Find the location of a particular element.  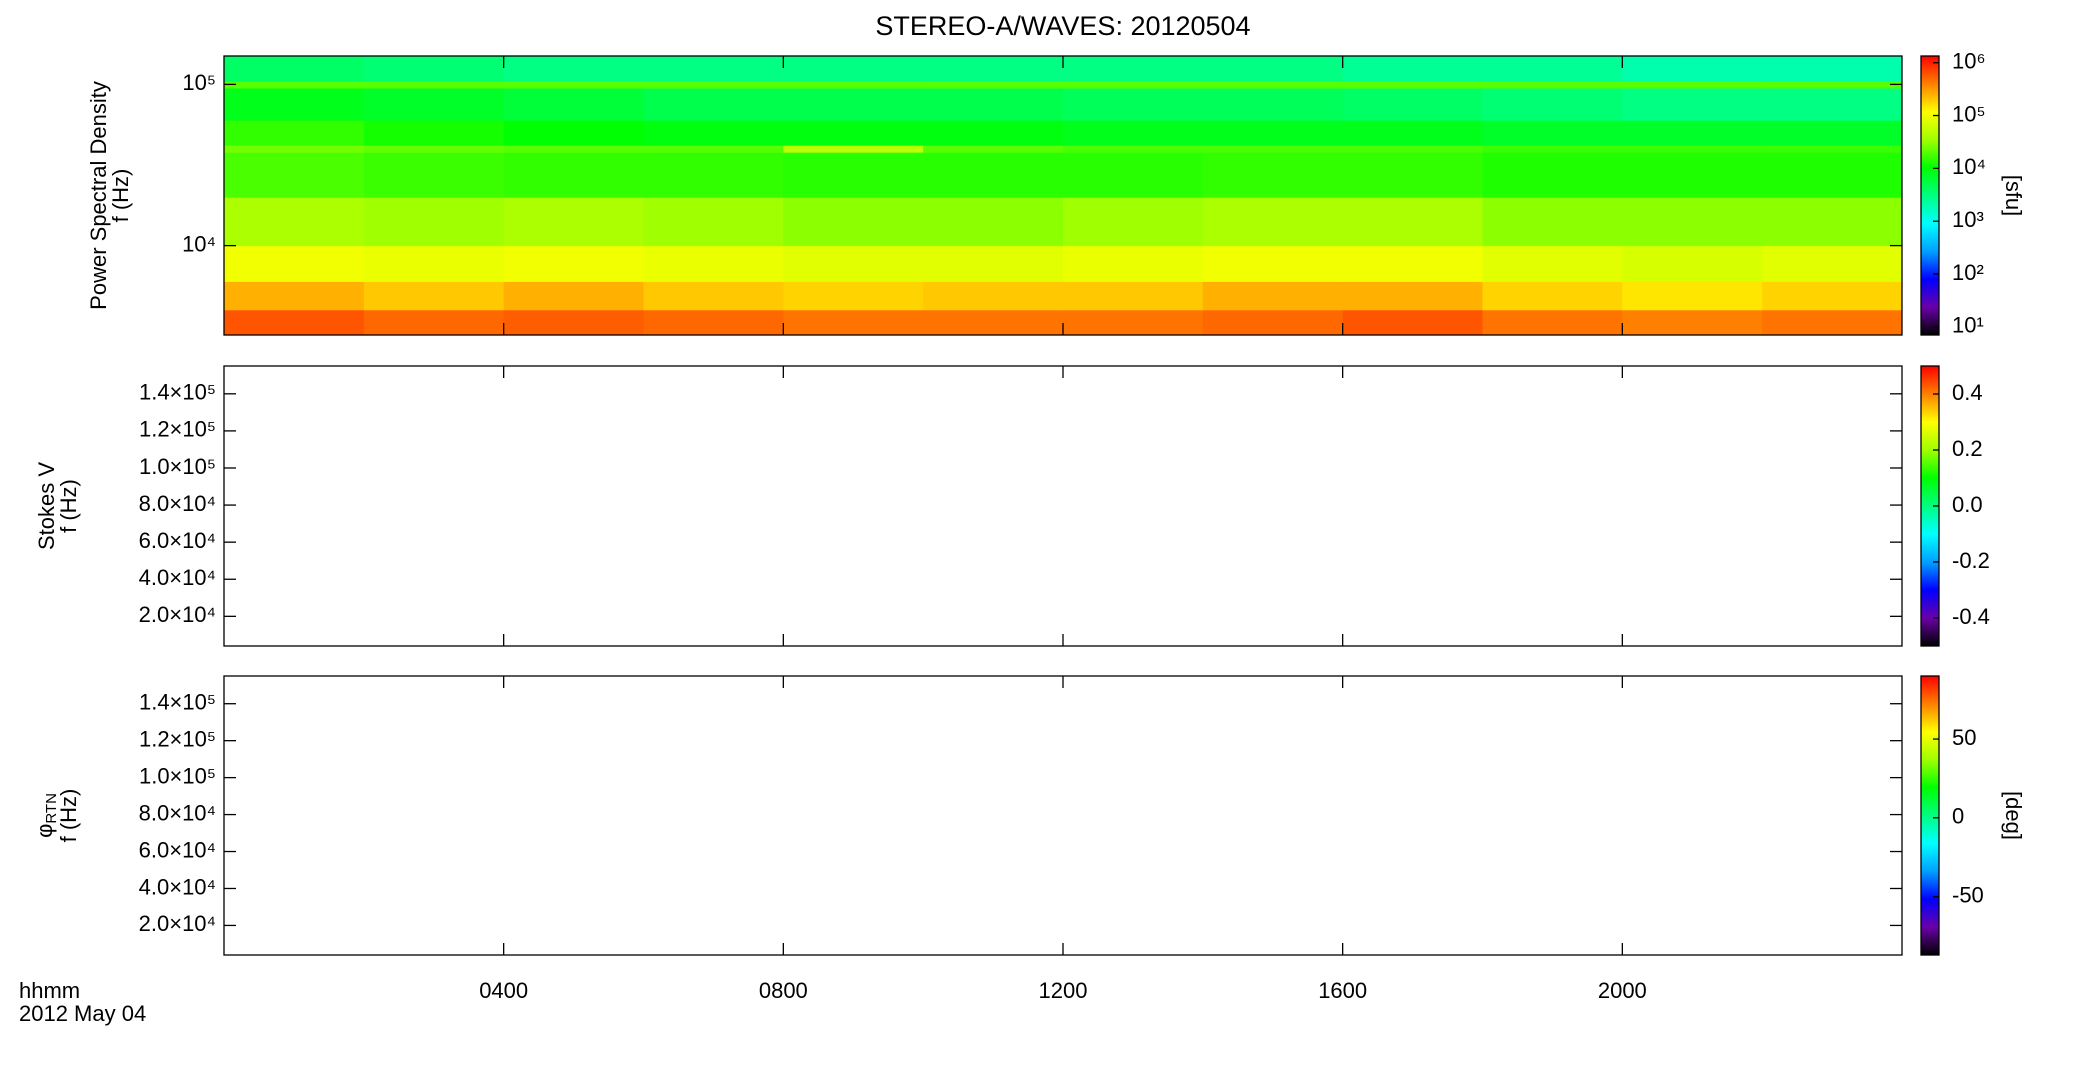

colorbar-tick-label: 0.2 is located at coordinates (1967, 448).